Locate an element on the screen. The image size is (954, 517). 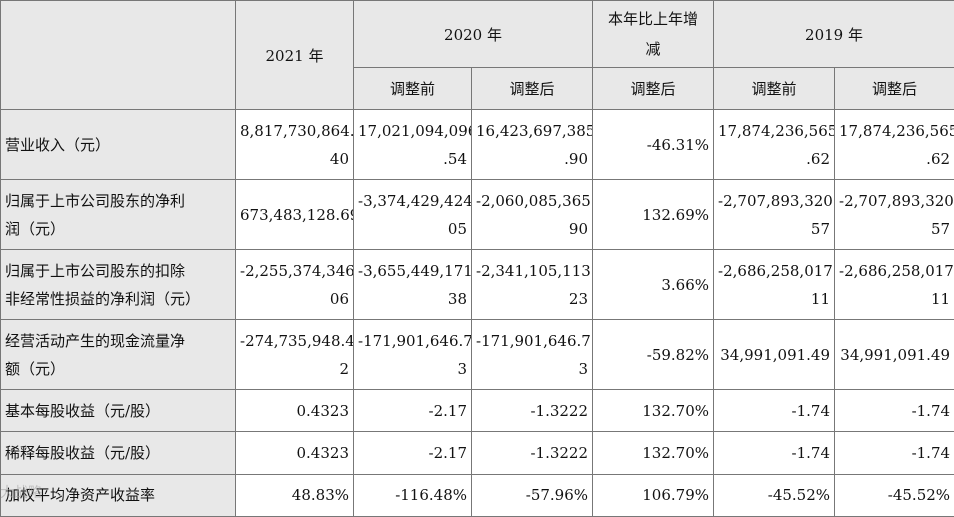
value-yoy-change: -59.82% is located at coordinates (653, 355).